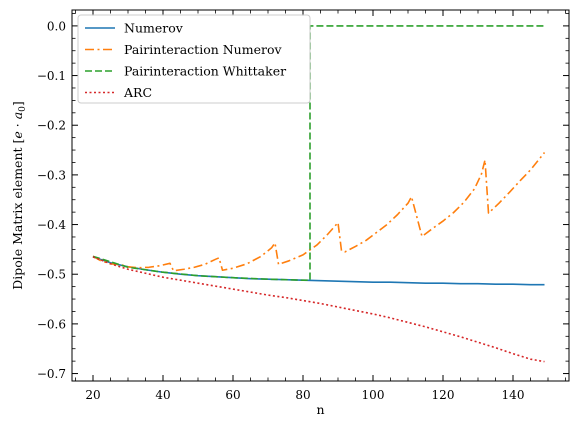 This screenshot has width=577, height=428. Describe the element at coordinates (320, 409) in the screenshot. I see `x-axis-label: n` at that location.